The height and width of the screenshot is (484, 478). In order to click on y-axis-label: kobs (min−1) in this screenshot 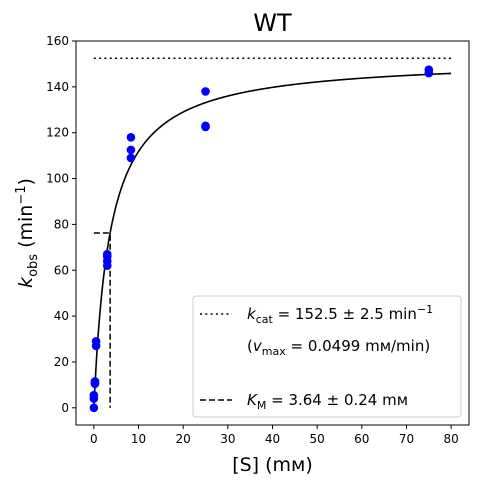, I will do `click(27, 233)`.